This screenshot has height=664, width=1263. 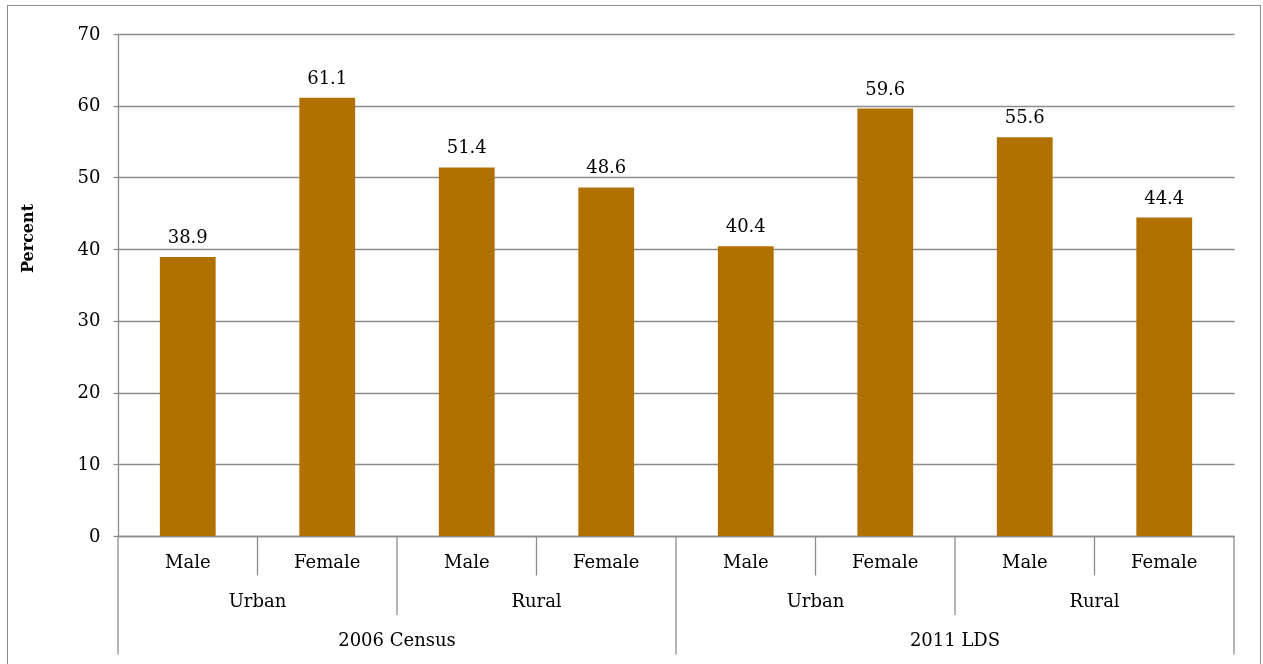 What do you see at coordinates (27, 238) in the screenshot?
I see `y-axis-title: Percent` at bounding box center [27, 238].